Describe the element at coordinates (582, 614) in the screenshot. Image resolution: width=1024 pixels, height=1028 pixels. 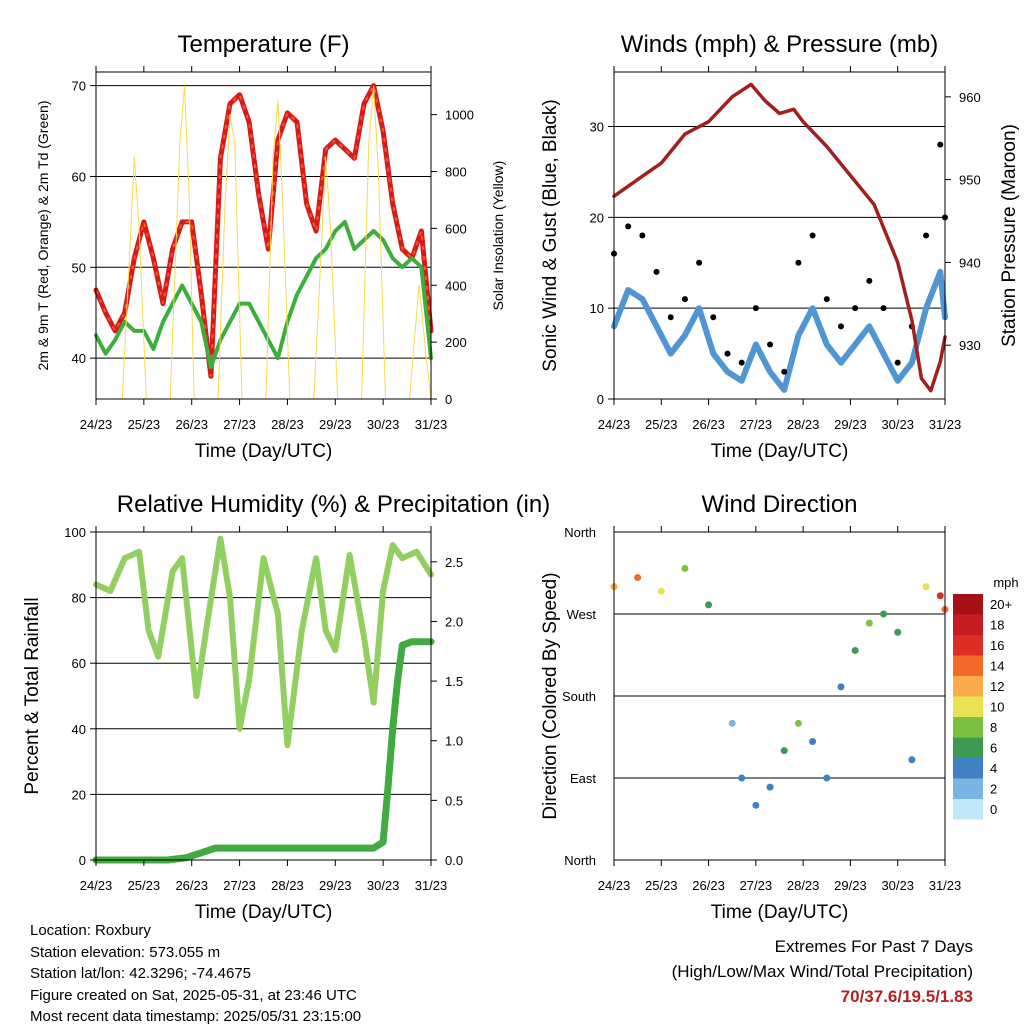
I see `y-tick-label: West` at that location.